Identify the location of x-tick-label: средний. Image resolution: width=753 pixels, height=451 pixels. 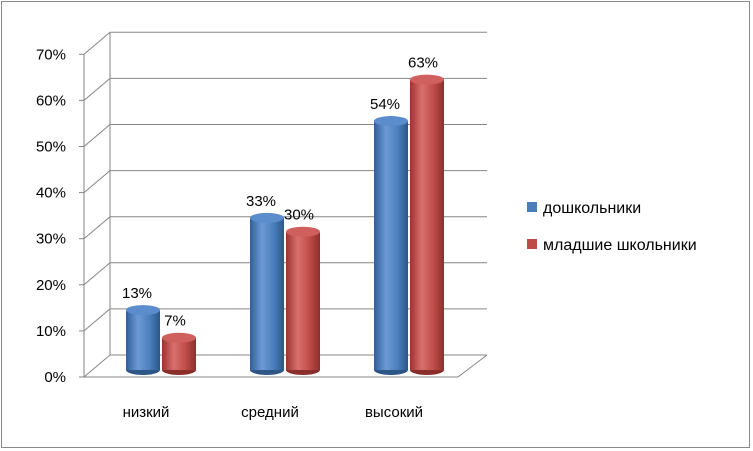
(270, 412).